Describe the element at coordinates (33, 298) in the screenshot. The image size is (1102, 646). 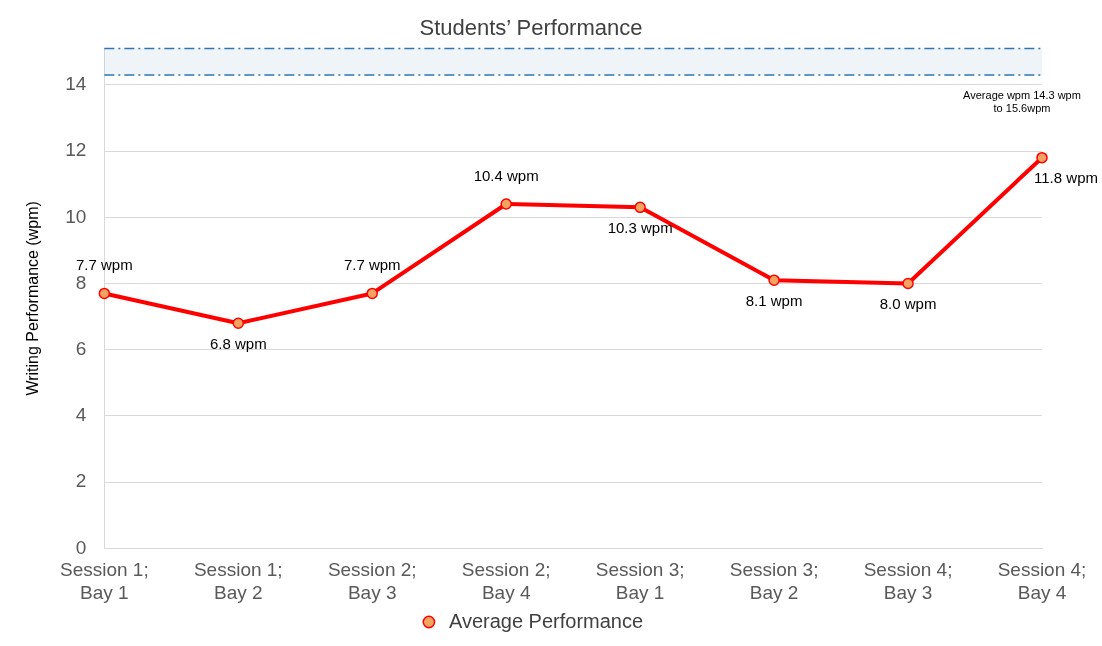
I see `y-axis-title: Writing Performance (wpm)` at that location.